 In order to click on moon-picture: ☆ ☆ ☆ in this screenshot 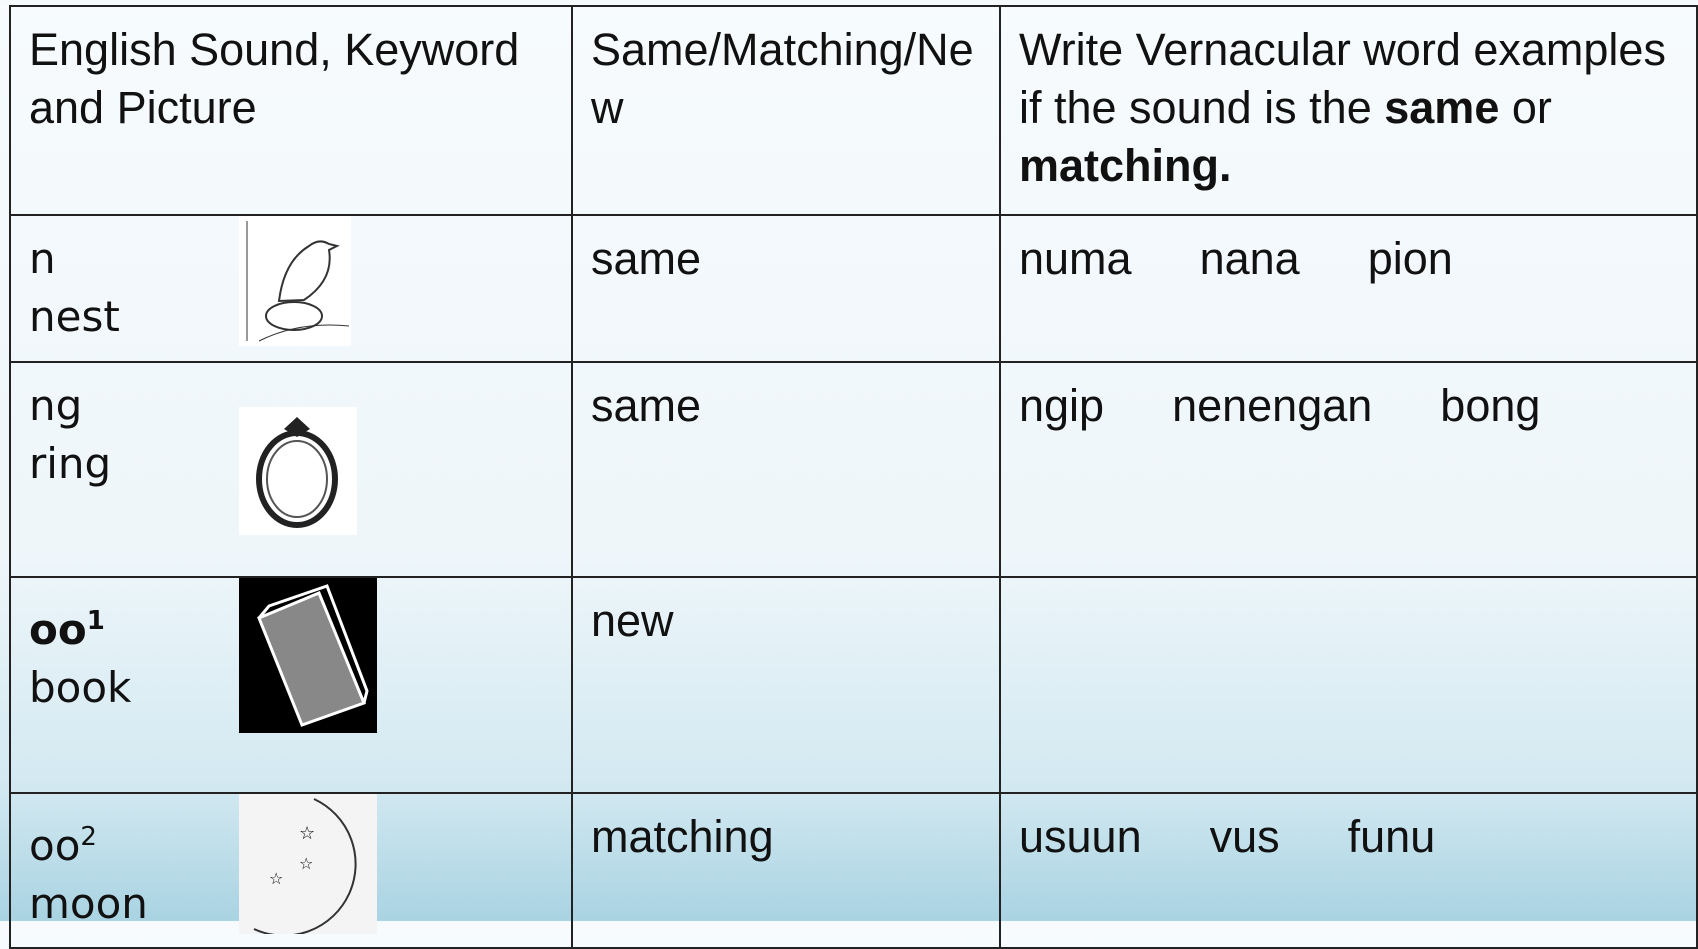, I will do `click(308, 864)`.